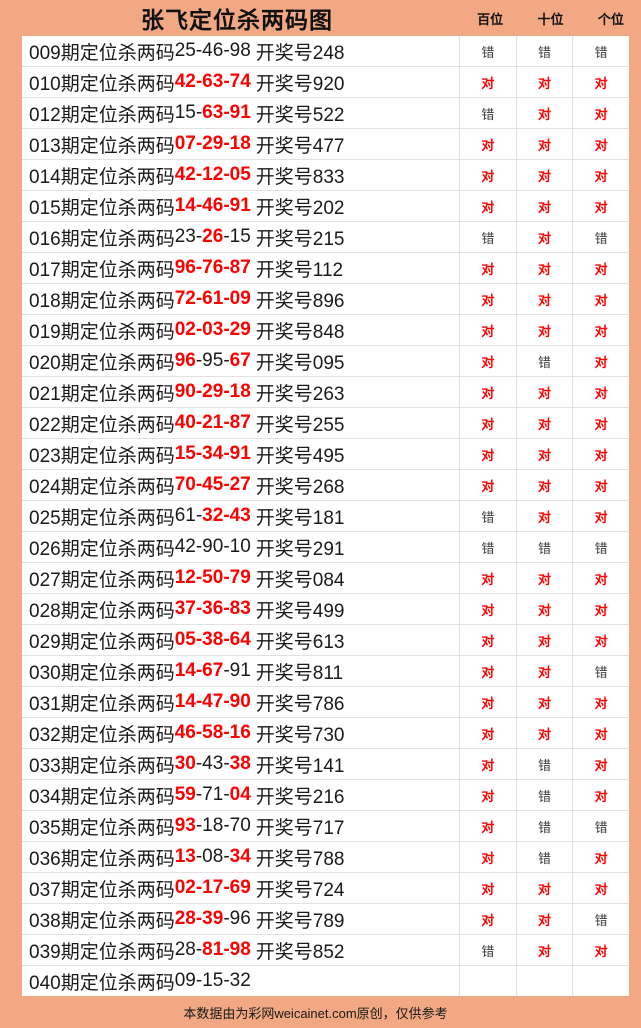 Image resolution: width=641 pixels, height=1028 pixels. I want to click on prediction-text: 025期定位杀两码 61-32-43 开奖号181, so click(241, 516).